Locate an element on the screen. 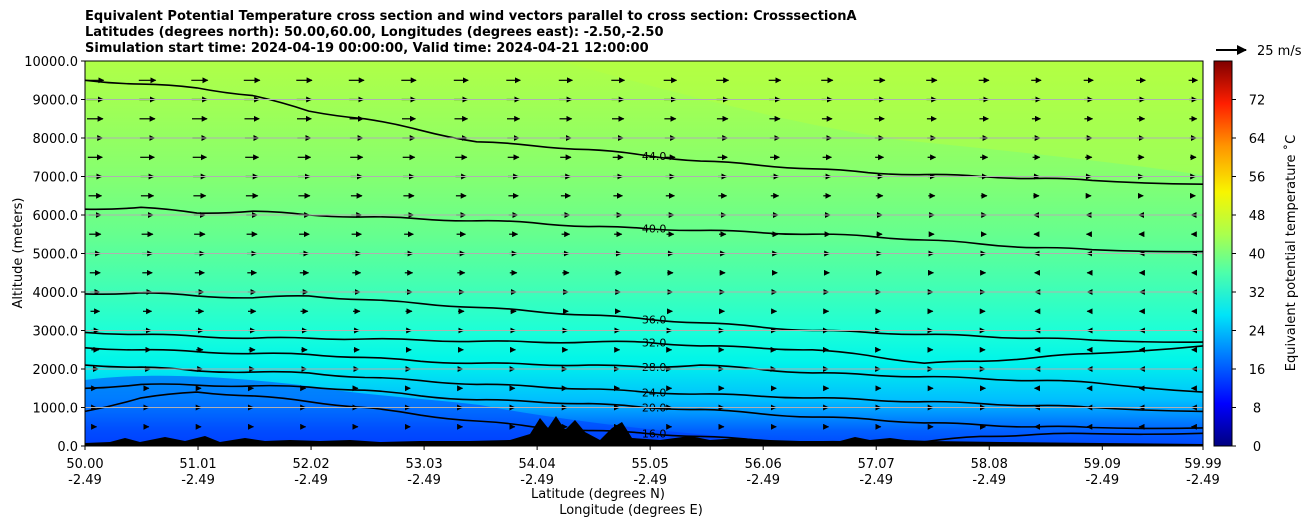 This screenshot has height=526, width=1308. y-tick-label: 4000.0 is located at coordinates (56, 293).